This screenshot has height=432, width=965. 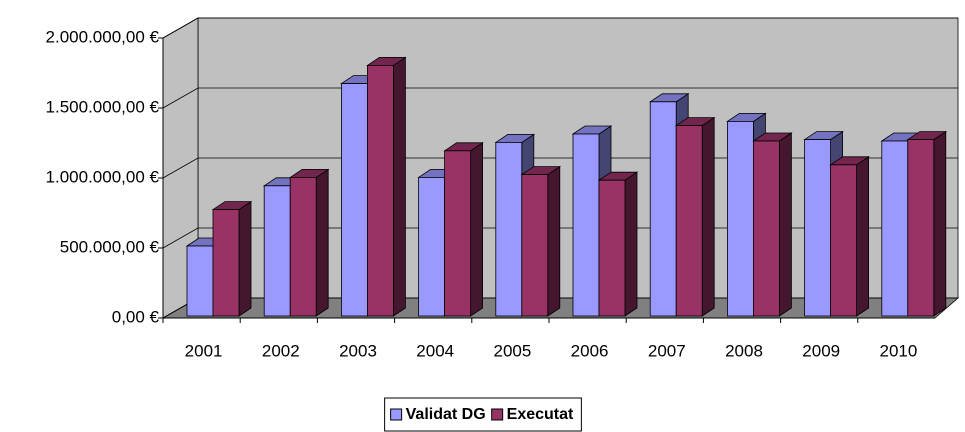 I want to click on x-tick-label: 2010, so click(x=898, y=350).